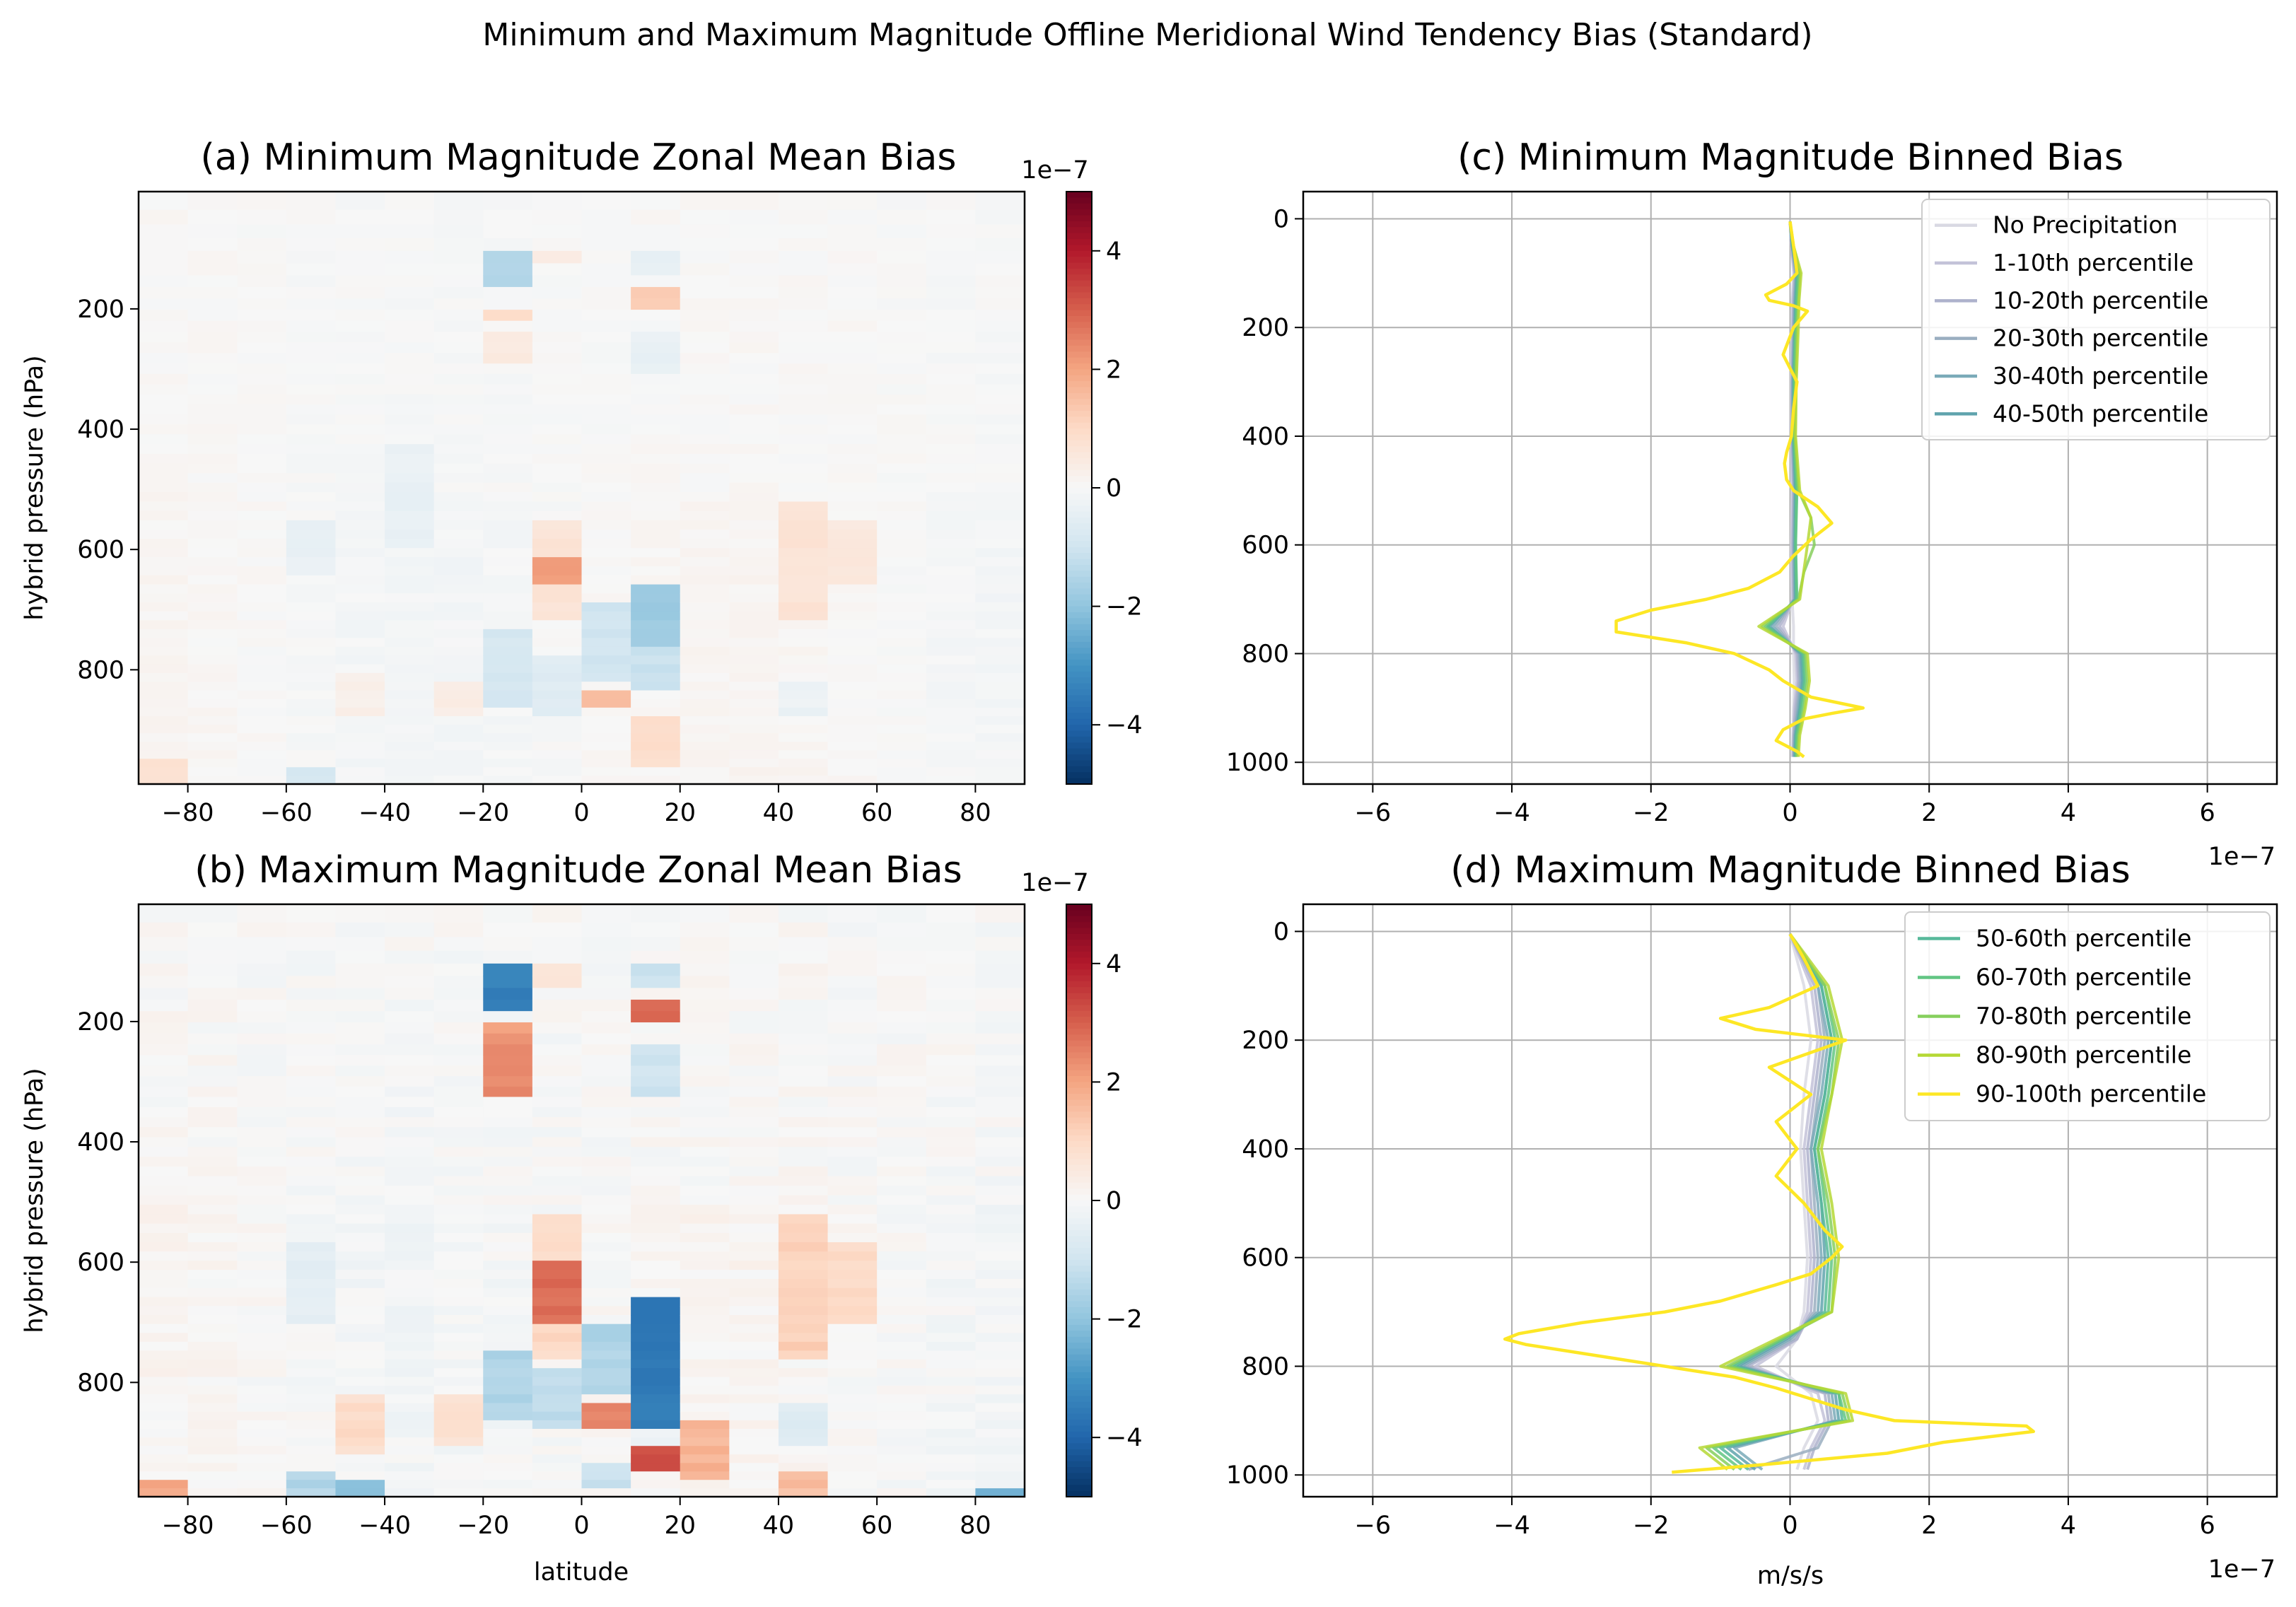 This screenshot has width=2296, height=1607. What do you see at coordinates (976, 813) in the screenshot?
I see `x-tick-label: 80` at bounding box center [976, 813].